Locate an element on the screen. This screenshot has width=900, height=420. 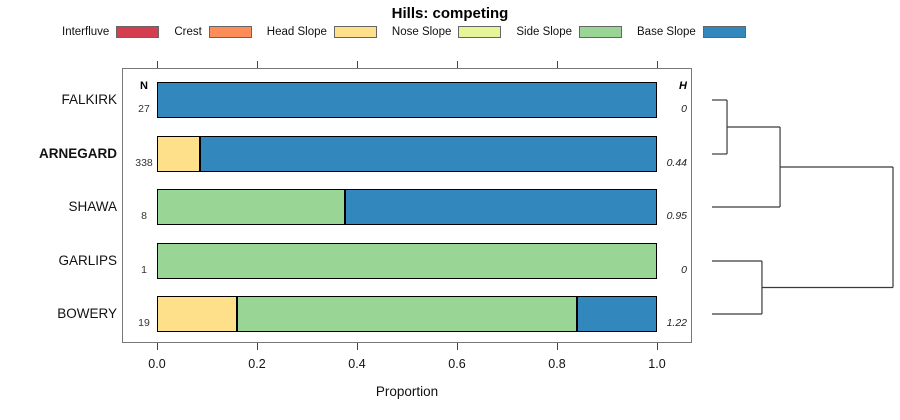
chart-title: Hills: competing is located at coordinates (450, 13).